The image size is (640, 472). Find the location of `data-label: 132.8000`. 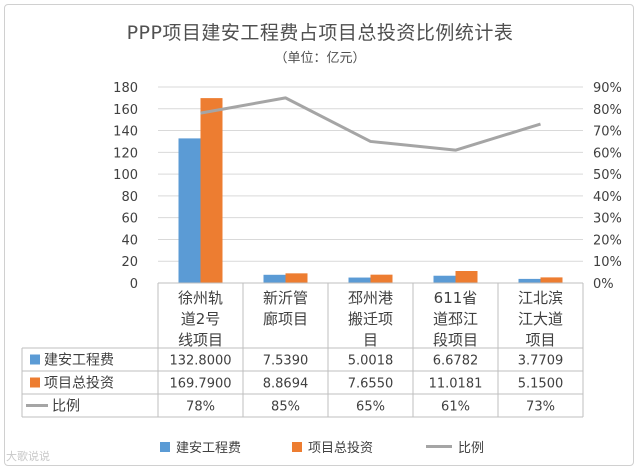

data-label: 132.8000 is located at coordinates (200, 361).